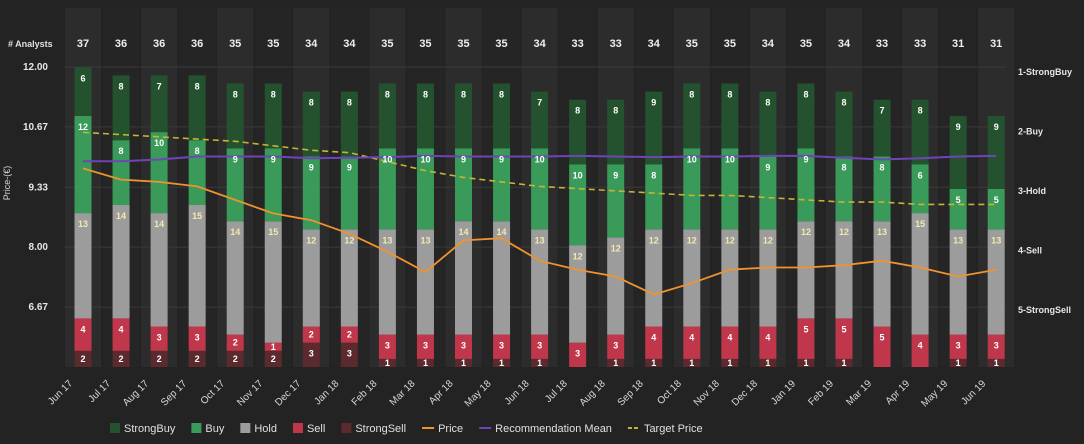 This screenshot has height=444, width=1084. Describe the element at coordinates (159, 224) in the screenshot. I see `bar-value-label: 14` at that location.